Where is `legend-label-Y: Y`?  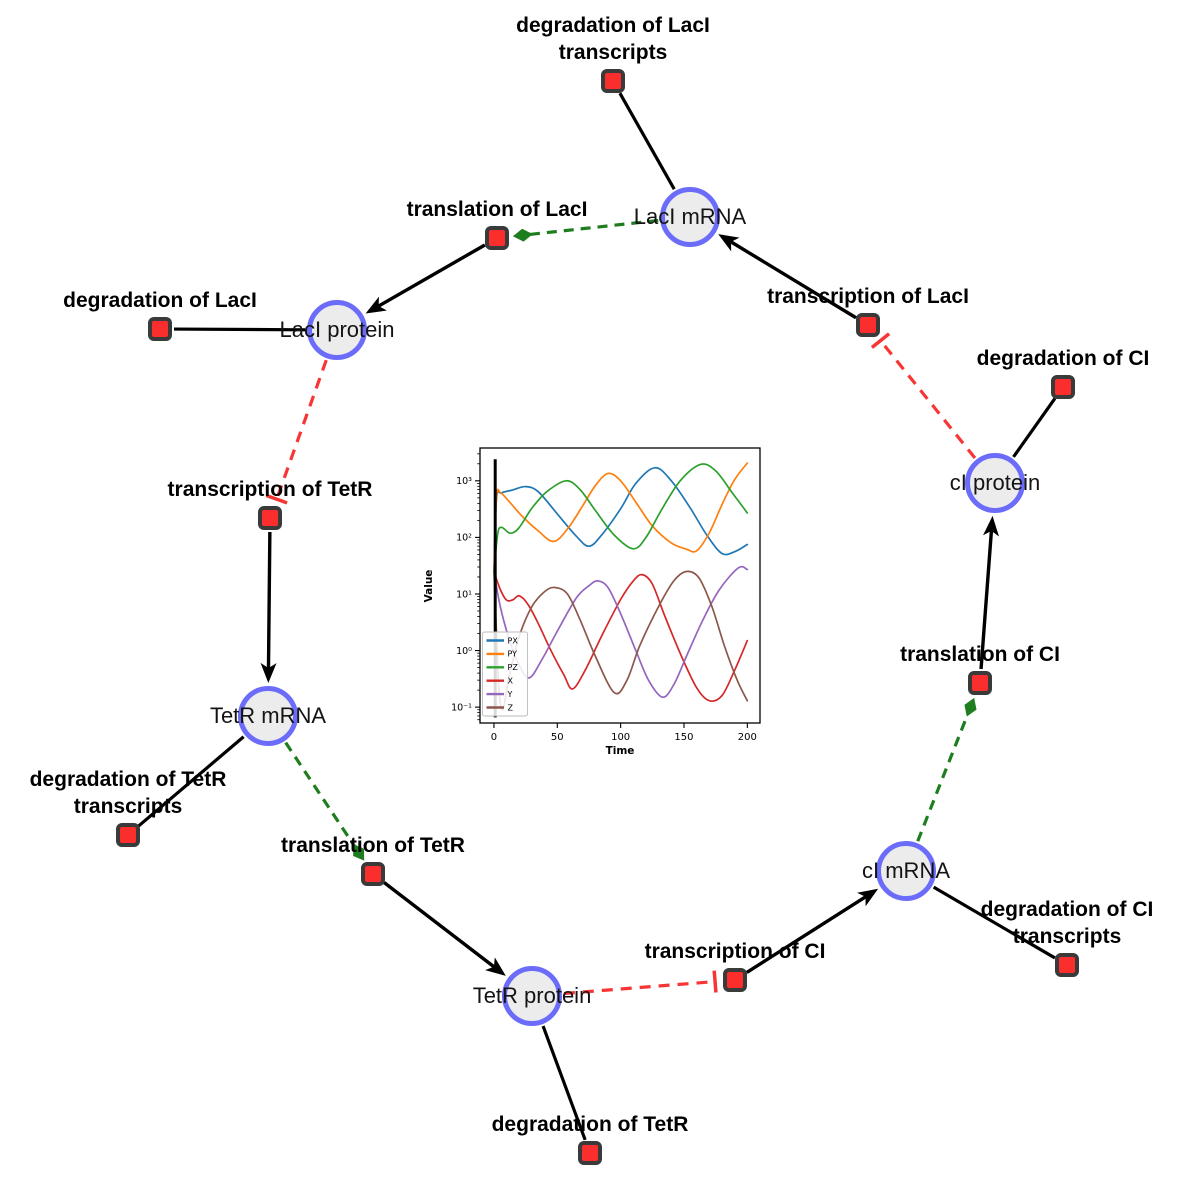 legend-label-Y: Y is located at coordinates (510, 694).